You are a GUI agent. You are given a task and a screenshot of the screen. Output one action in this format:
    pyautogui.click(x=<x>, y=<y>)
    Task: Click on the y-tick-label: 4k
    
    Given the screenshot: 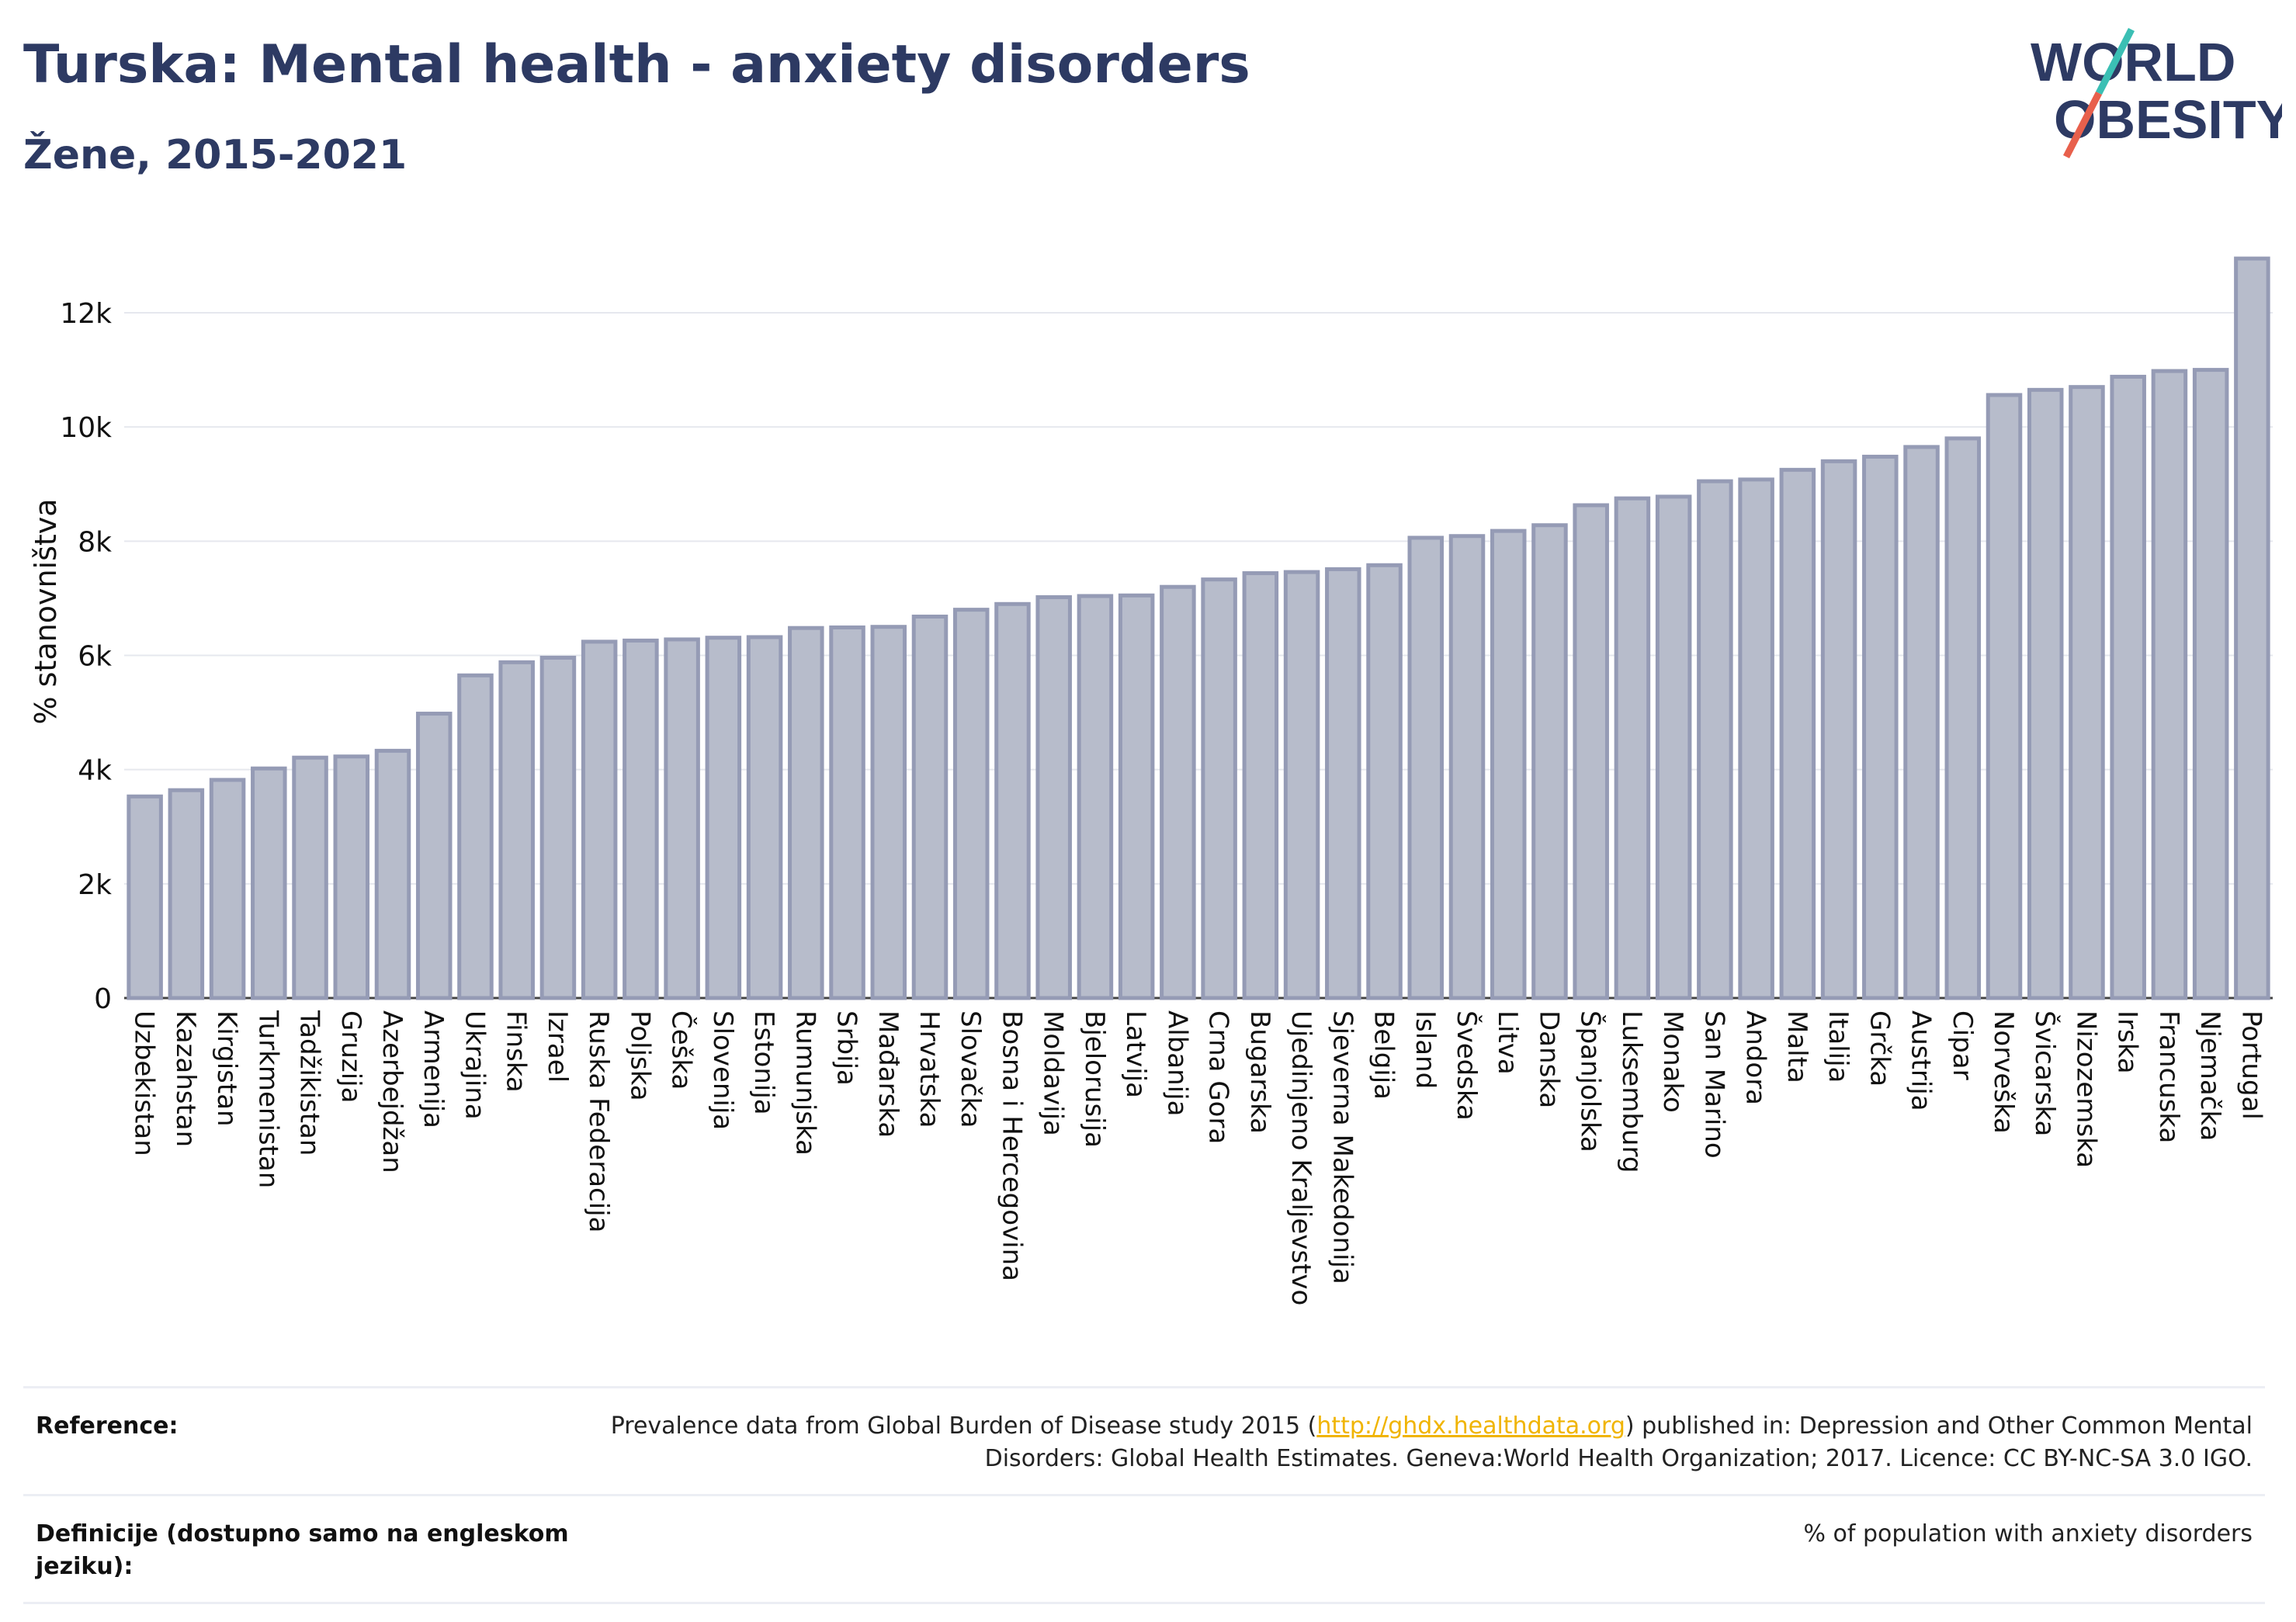 What is the action you would take?
    pyautogui.click(x=95, y=771)
    